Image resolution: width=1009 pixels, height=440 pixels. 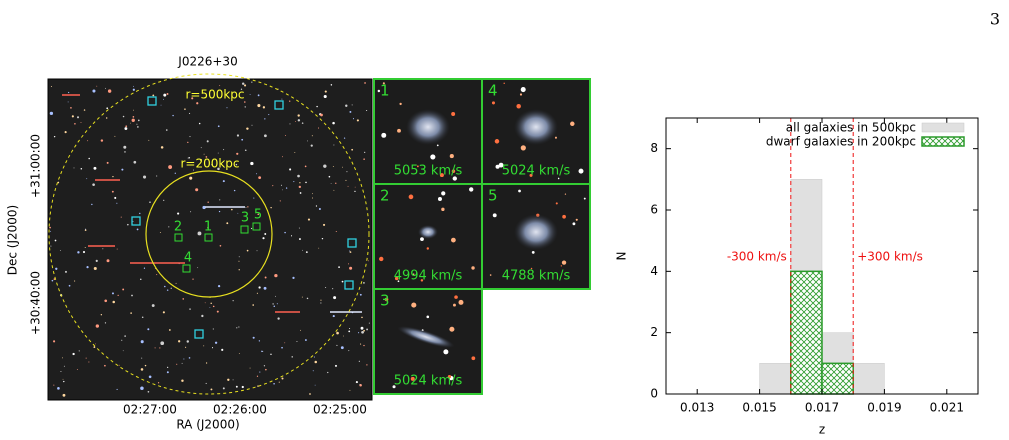 What do you see at coordinates (426, 337) in the screenshot?
I see `galaxy` at bounding box center [426, 337].